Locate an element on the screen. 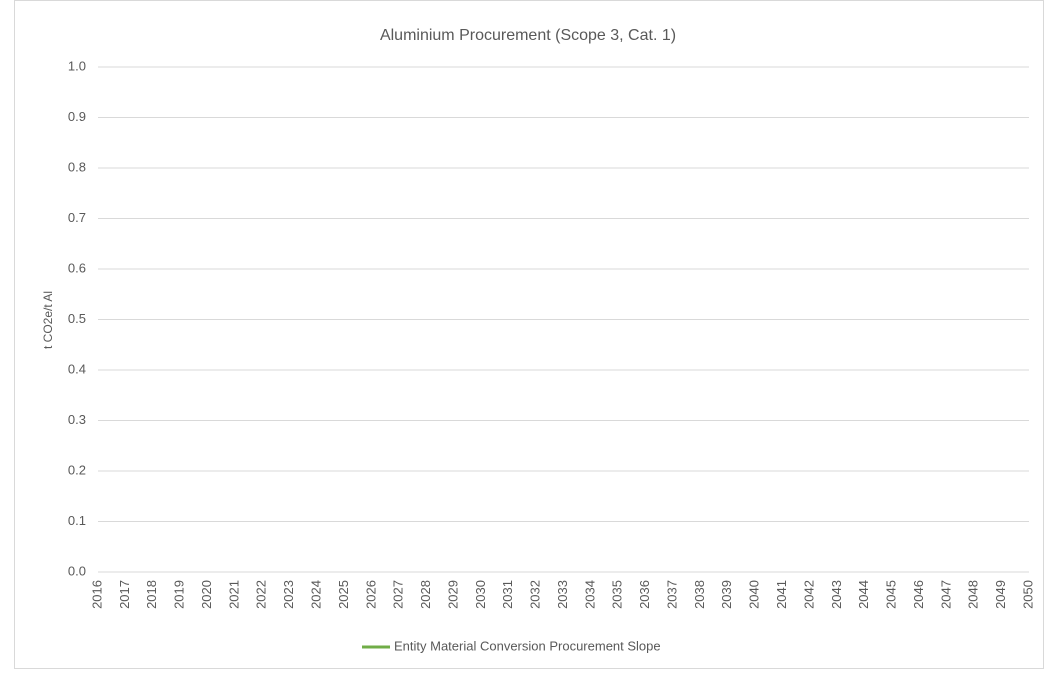 The width and height of the screenshot is (1058, 686). y-tick-label: 1.0 is located at coordinates (77, 65).